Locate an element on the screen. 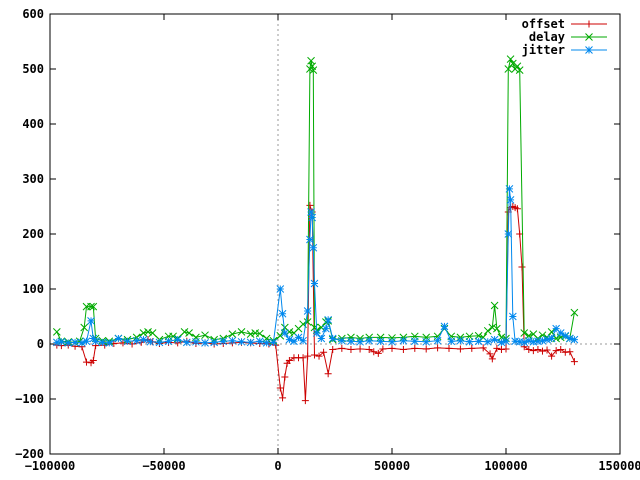 The height and width of the screenshot is (480, 640). y-tick-label: 500 is located at coordinates (33, 69).